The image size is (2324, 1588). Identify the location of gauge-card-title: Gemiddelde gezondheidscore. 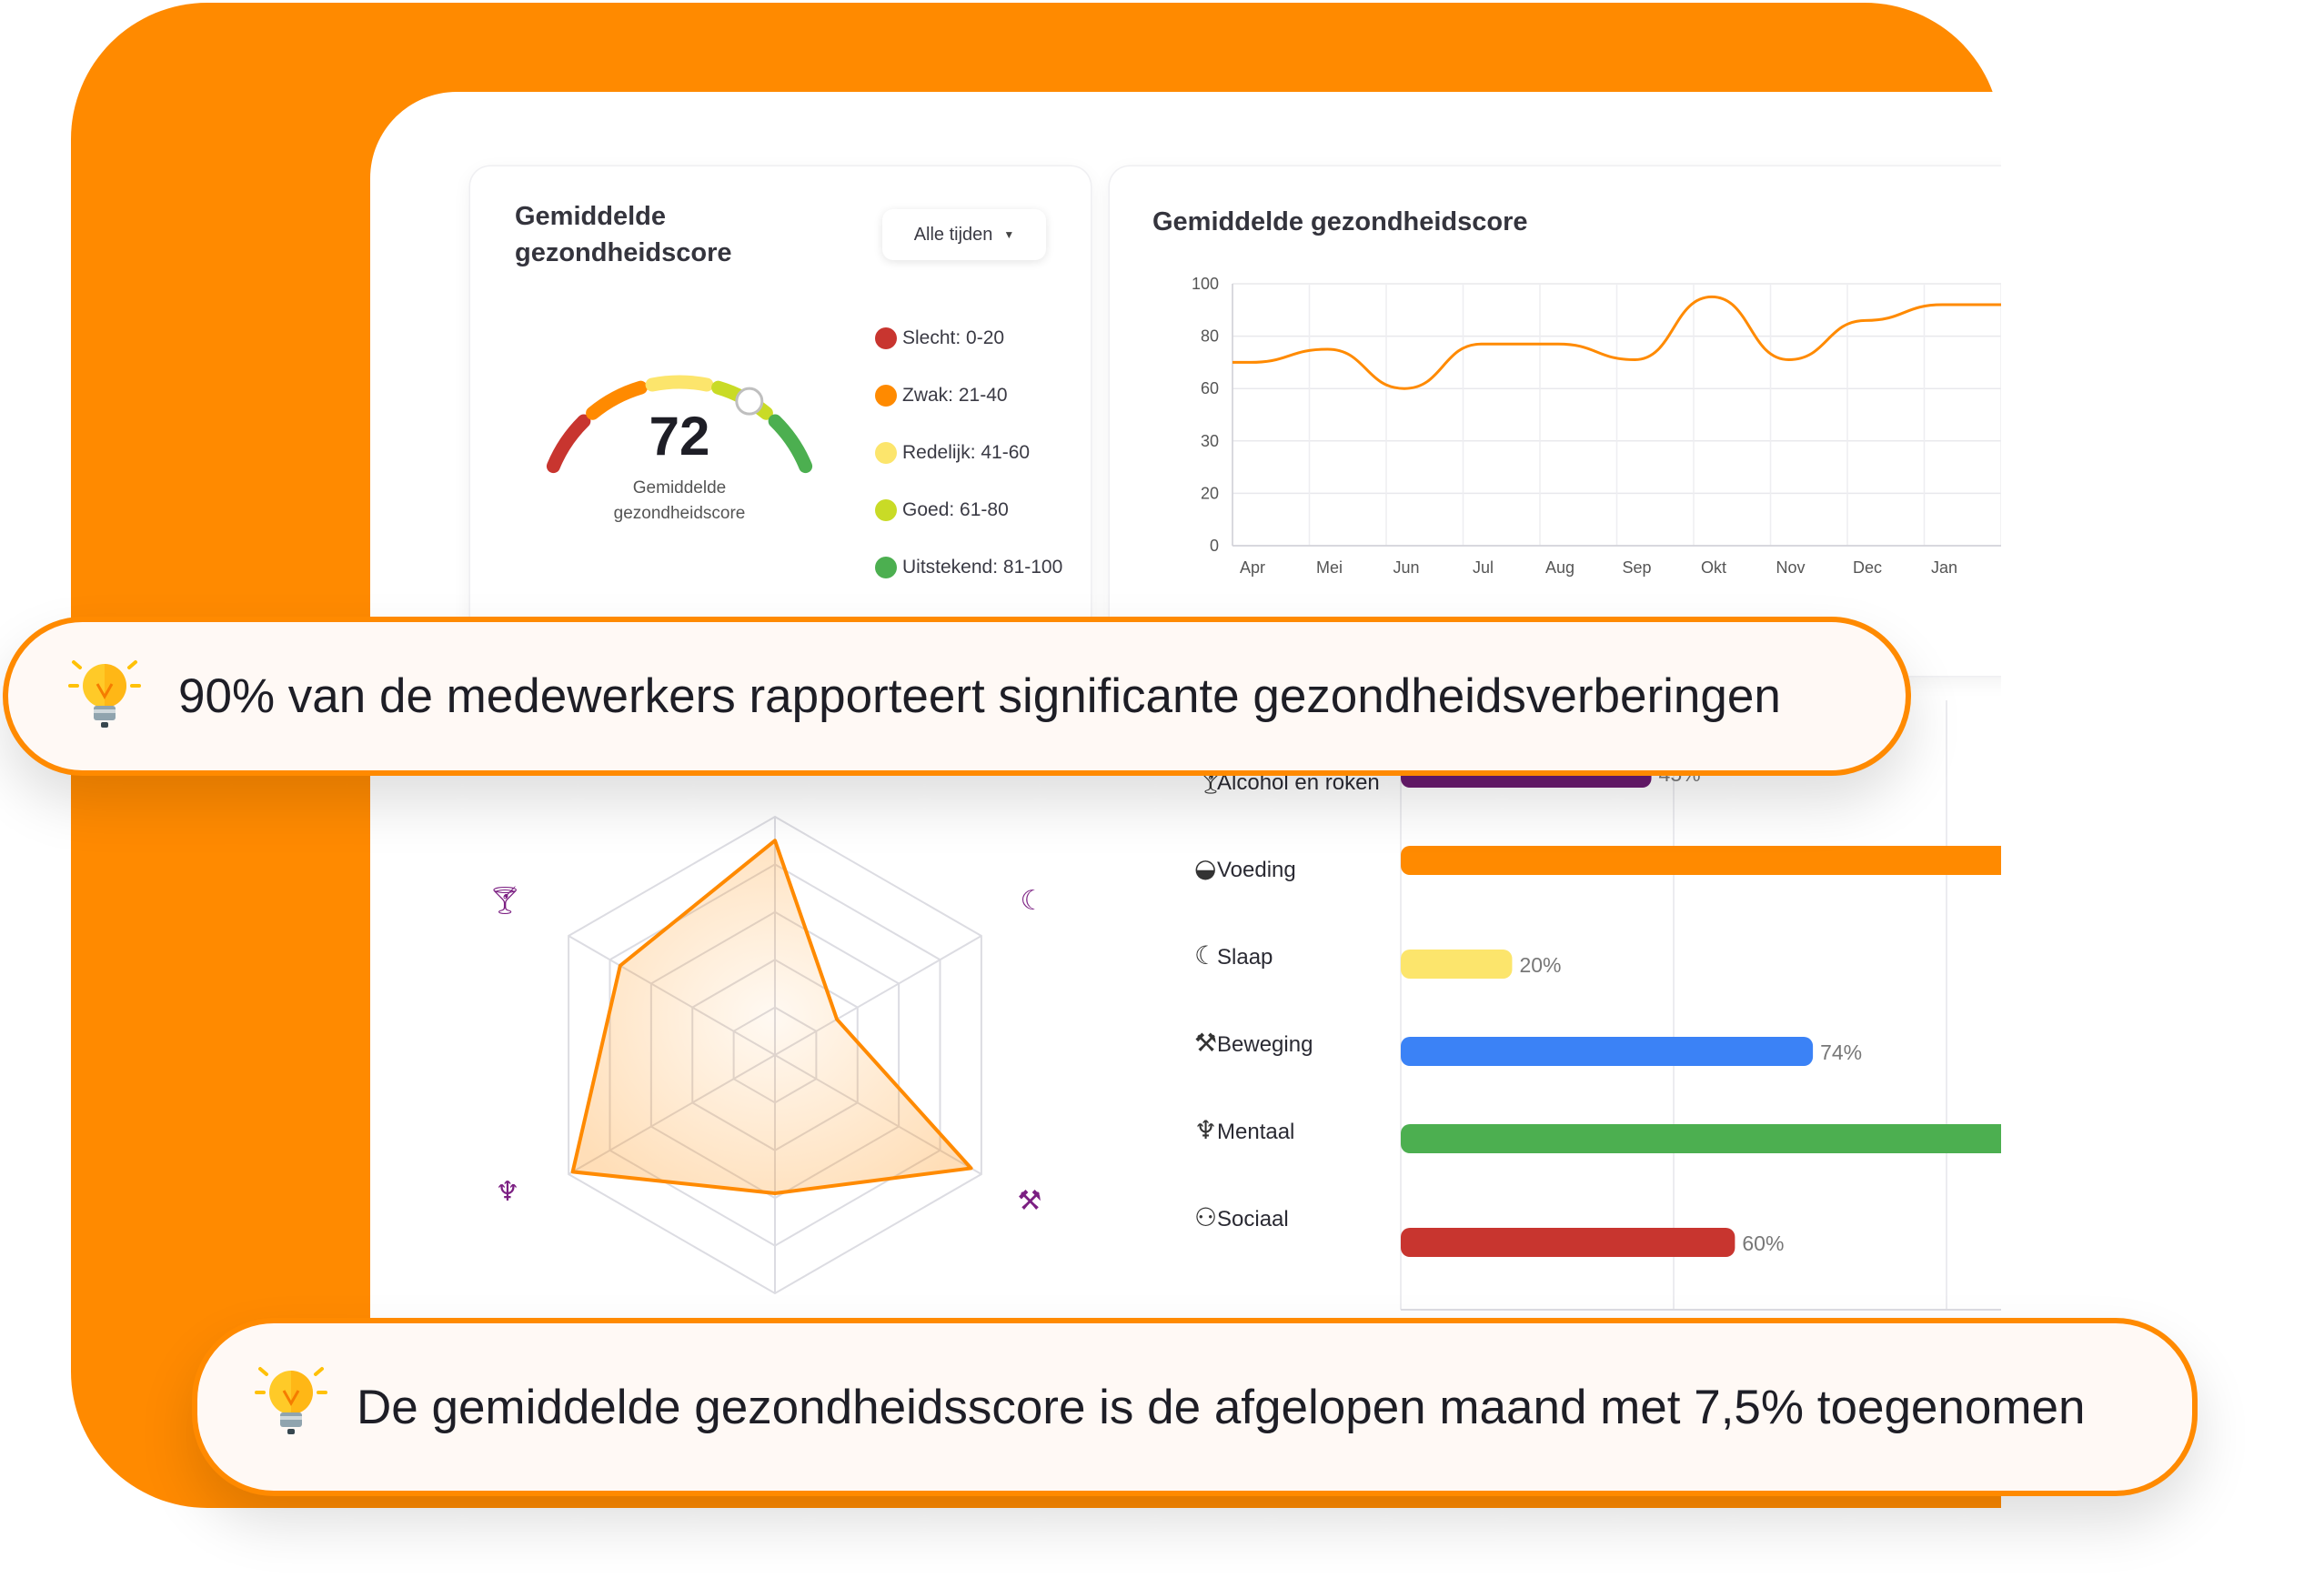
(623, 234).